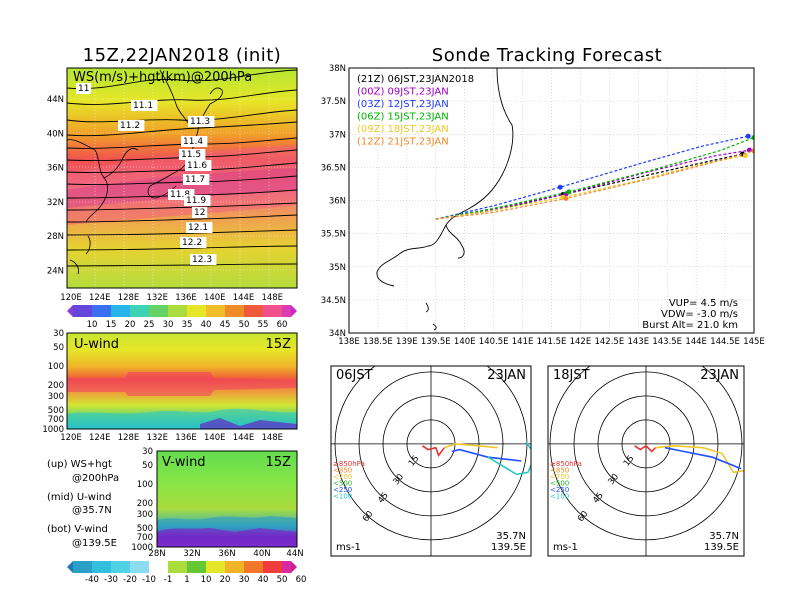 The height and width of the screenshot is (612, 792). Describe the element at coordinates (754, 342) in the screenshot. I see `track-x-tick: 145E` at that location.